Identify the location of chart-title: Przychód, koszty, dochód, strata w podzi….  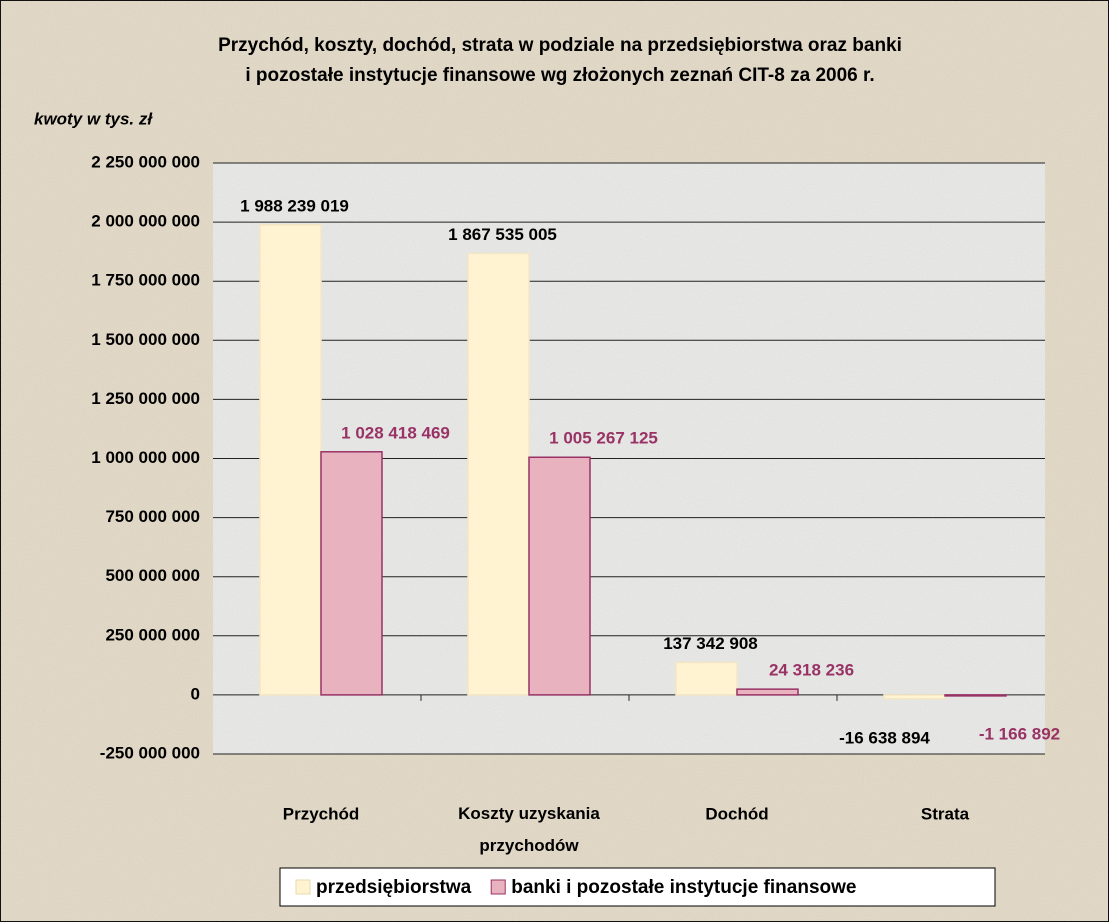
(560, 45).